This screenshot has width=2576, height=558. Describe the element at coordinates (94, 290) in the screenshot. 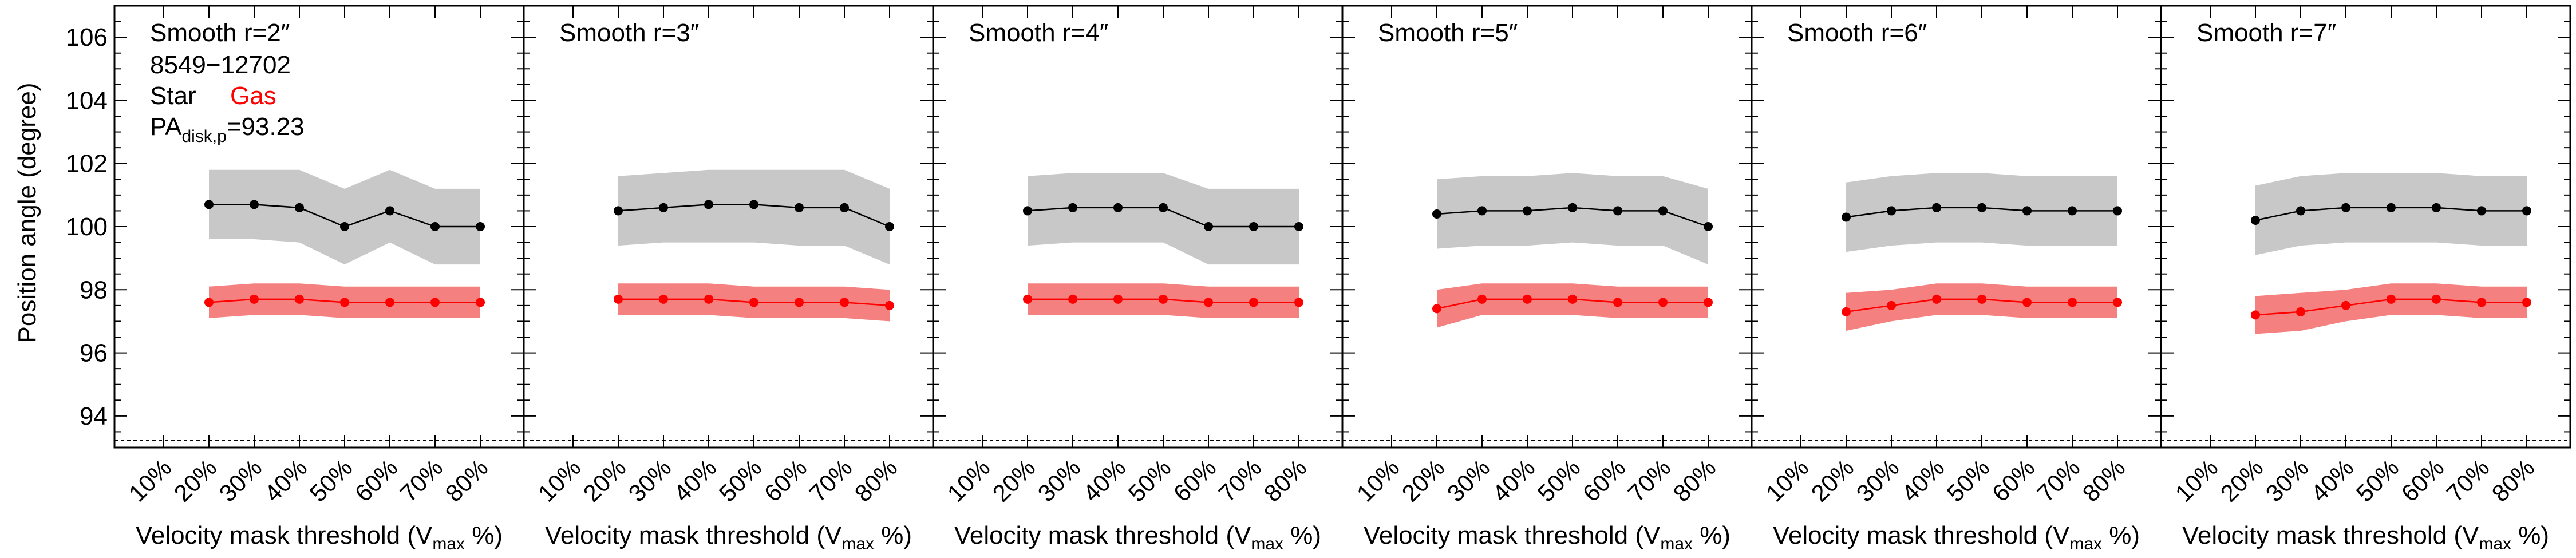

I see `y-tick-label: 98` at that location.